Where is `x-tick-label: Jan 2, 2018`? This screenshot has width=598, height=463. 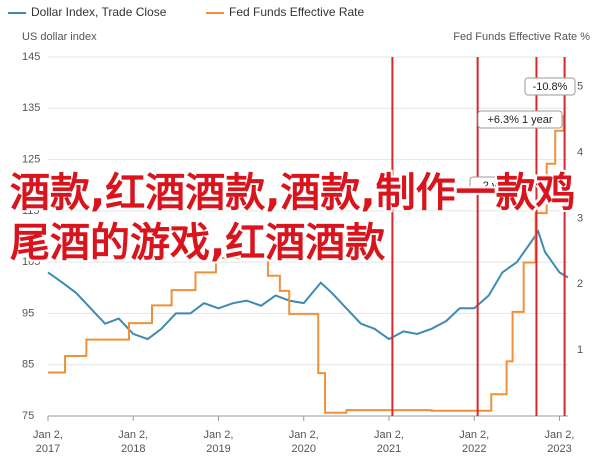
x-tick-label: Jan 2, 2018 is located at coordinates (133, 442).